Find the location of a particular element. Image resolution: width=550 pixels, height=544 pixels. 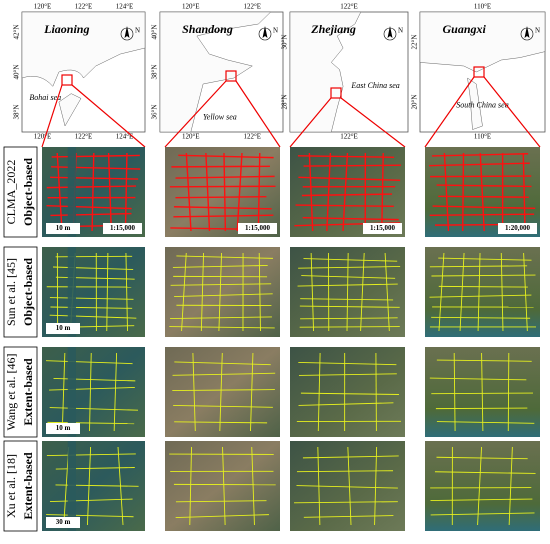

lat-label: 42°N is located at coordinates (17, 32).